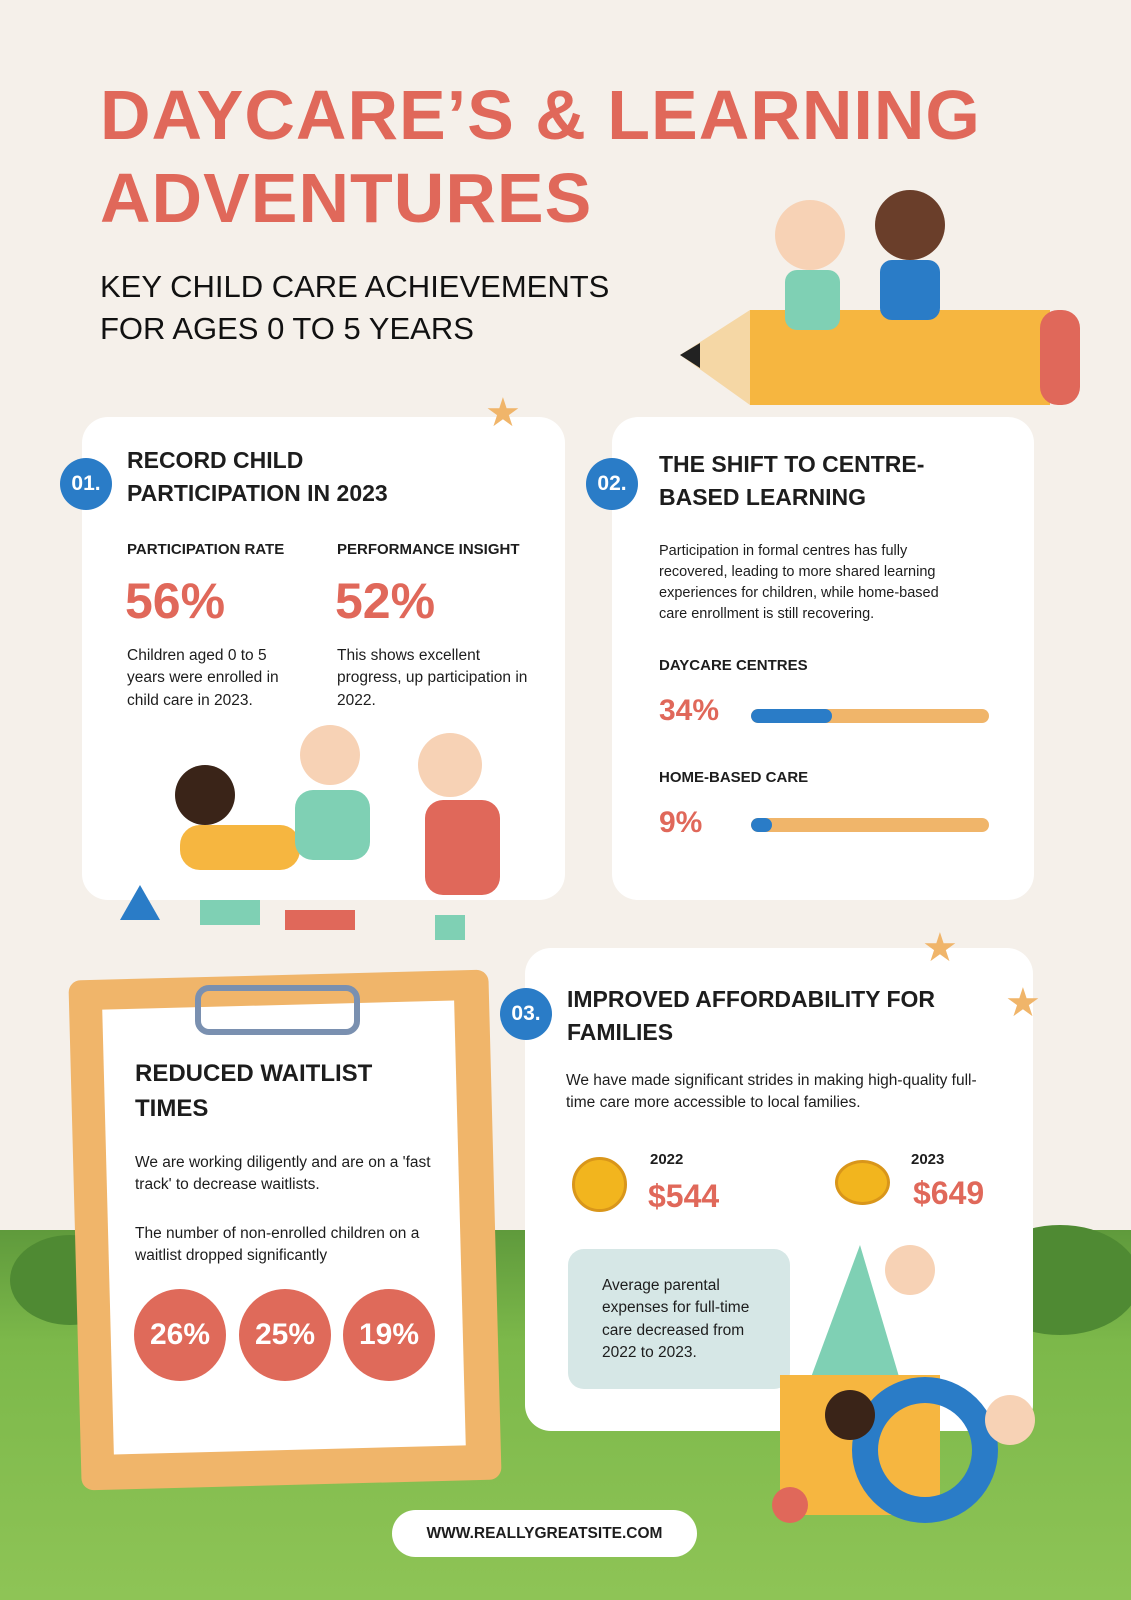  What do you see at coordinates (277, 1010) in the screenshot?
I see `clip` at bounding box center [277, 1010].